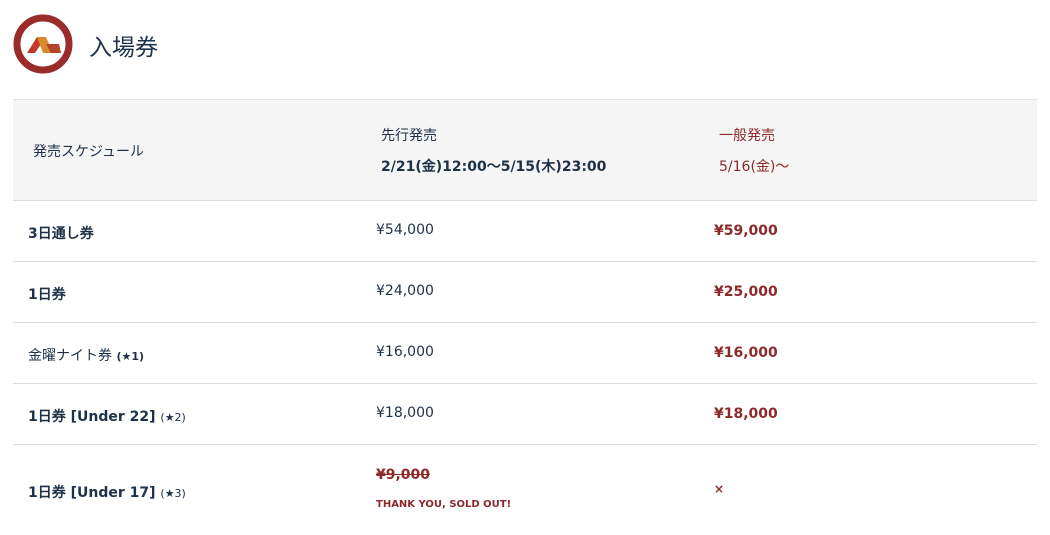  Describe the element at coordinates (746, 231) in the screenshot. I see `general-price: ¥59,000` at that location.